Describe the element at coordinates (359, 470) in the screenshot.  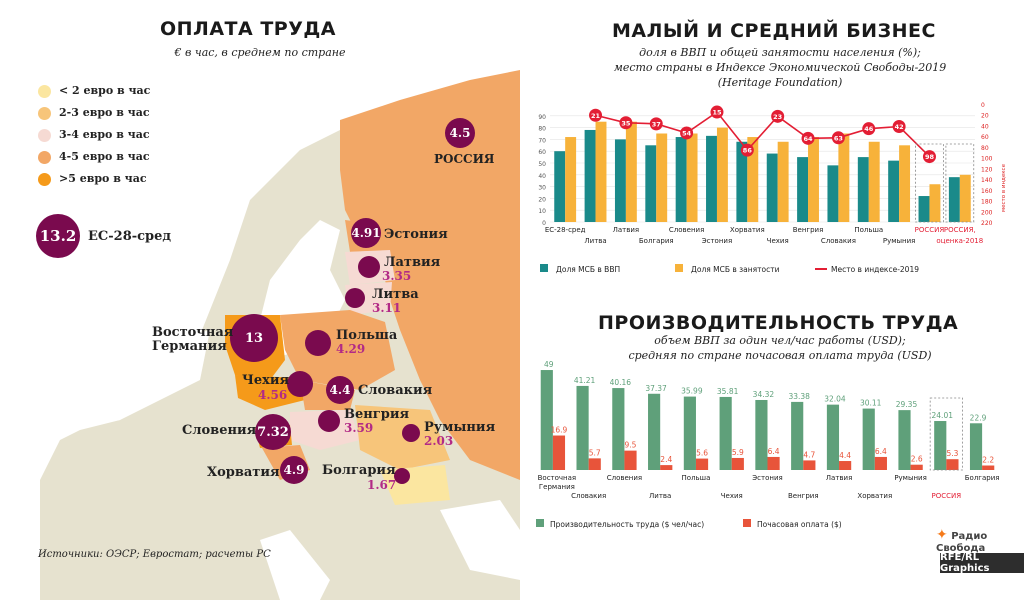
I see `bulgaria-label: Болгария` at that location.